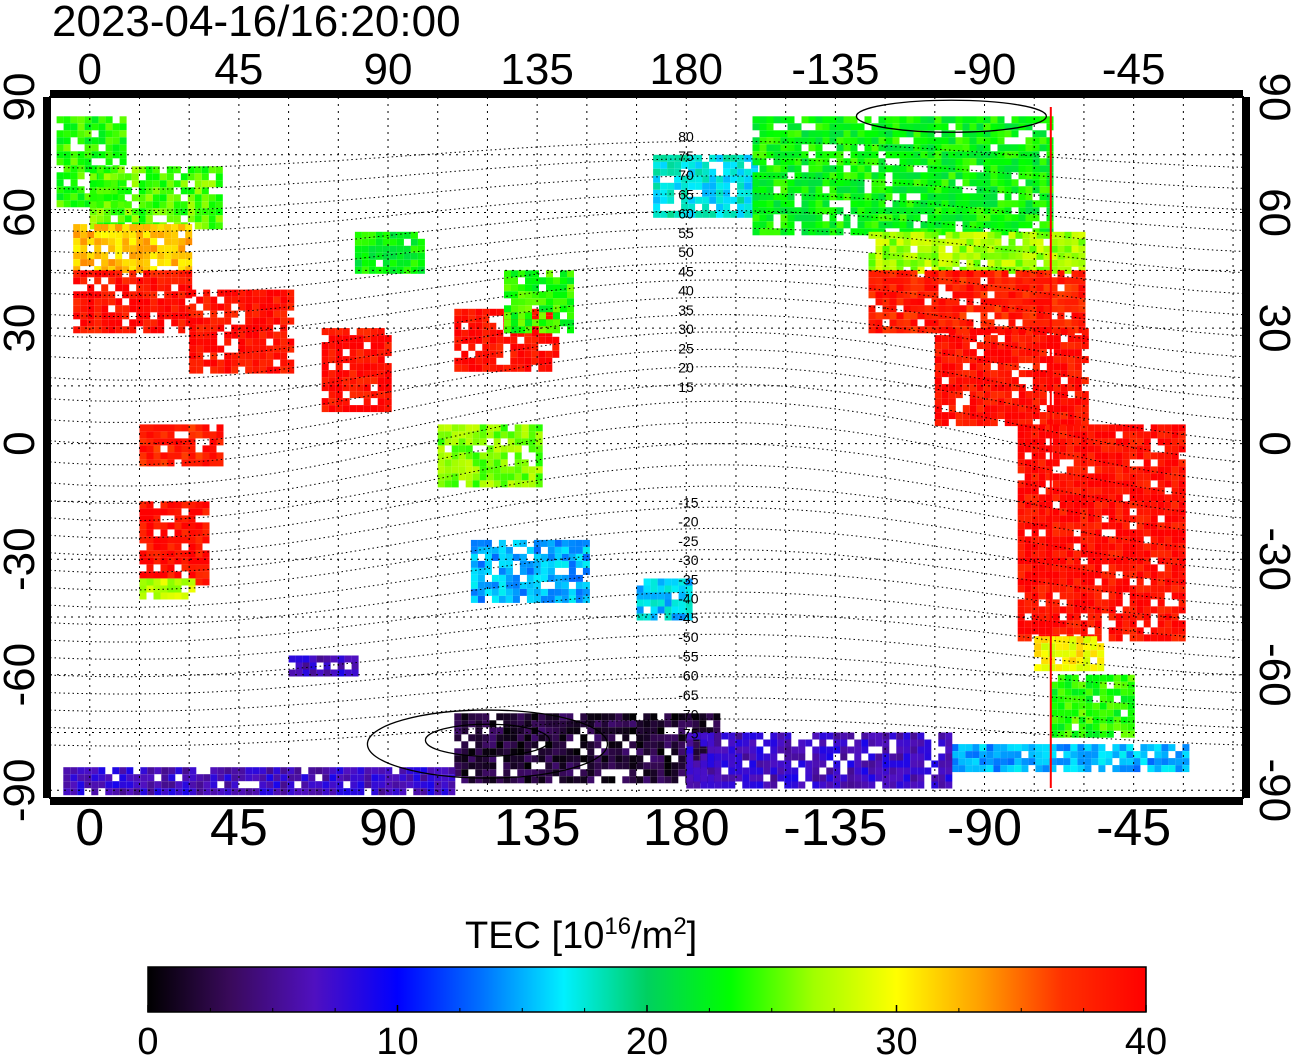 Image resolution: width=1294 pixels, height=1057 pixels. I want to click on colorbar-bar, so click(647, 989).